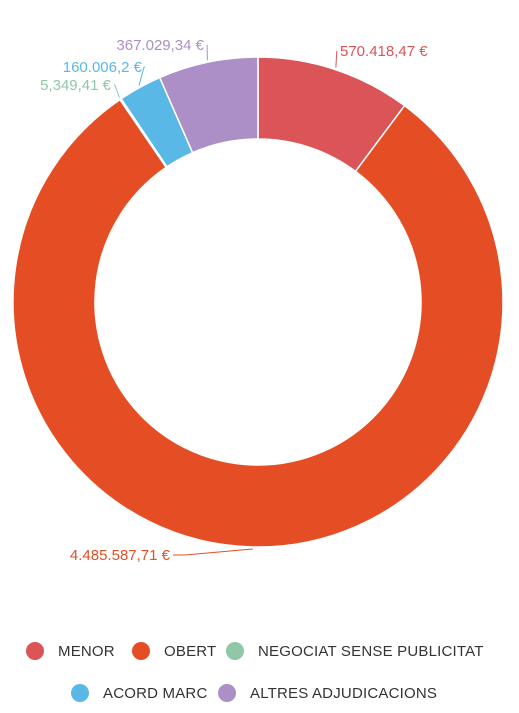 The height and width of the screenshot is (713, 519). Describe the element at coordinates (103, 67) in the screenshot. I see `value-label-acord-marc: 160.006,2 €` at that location.